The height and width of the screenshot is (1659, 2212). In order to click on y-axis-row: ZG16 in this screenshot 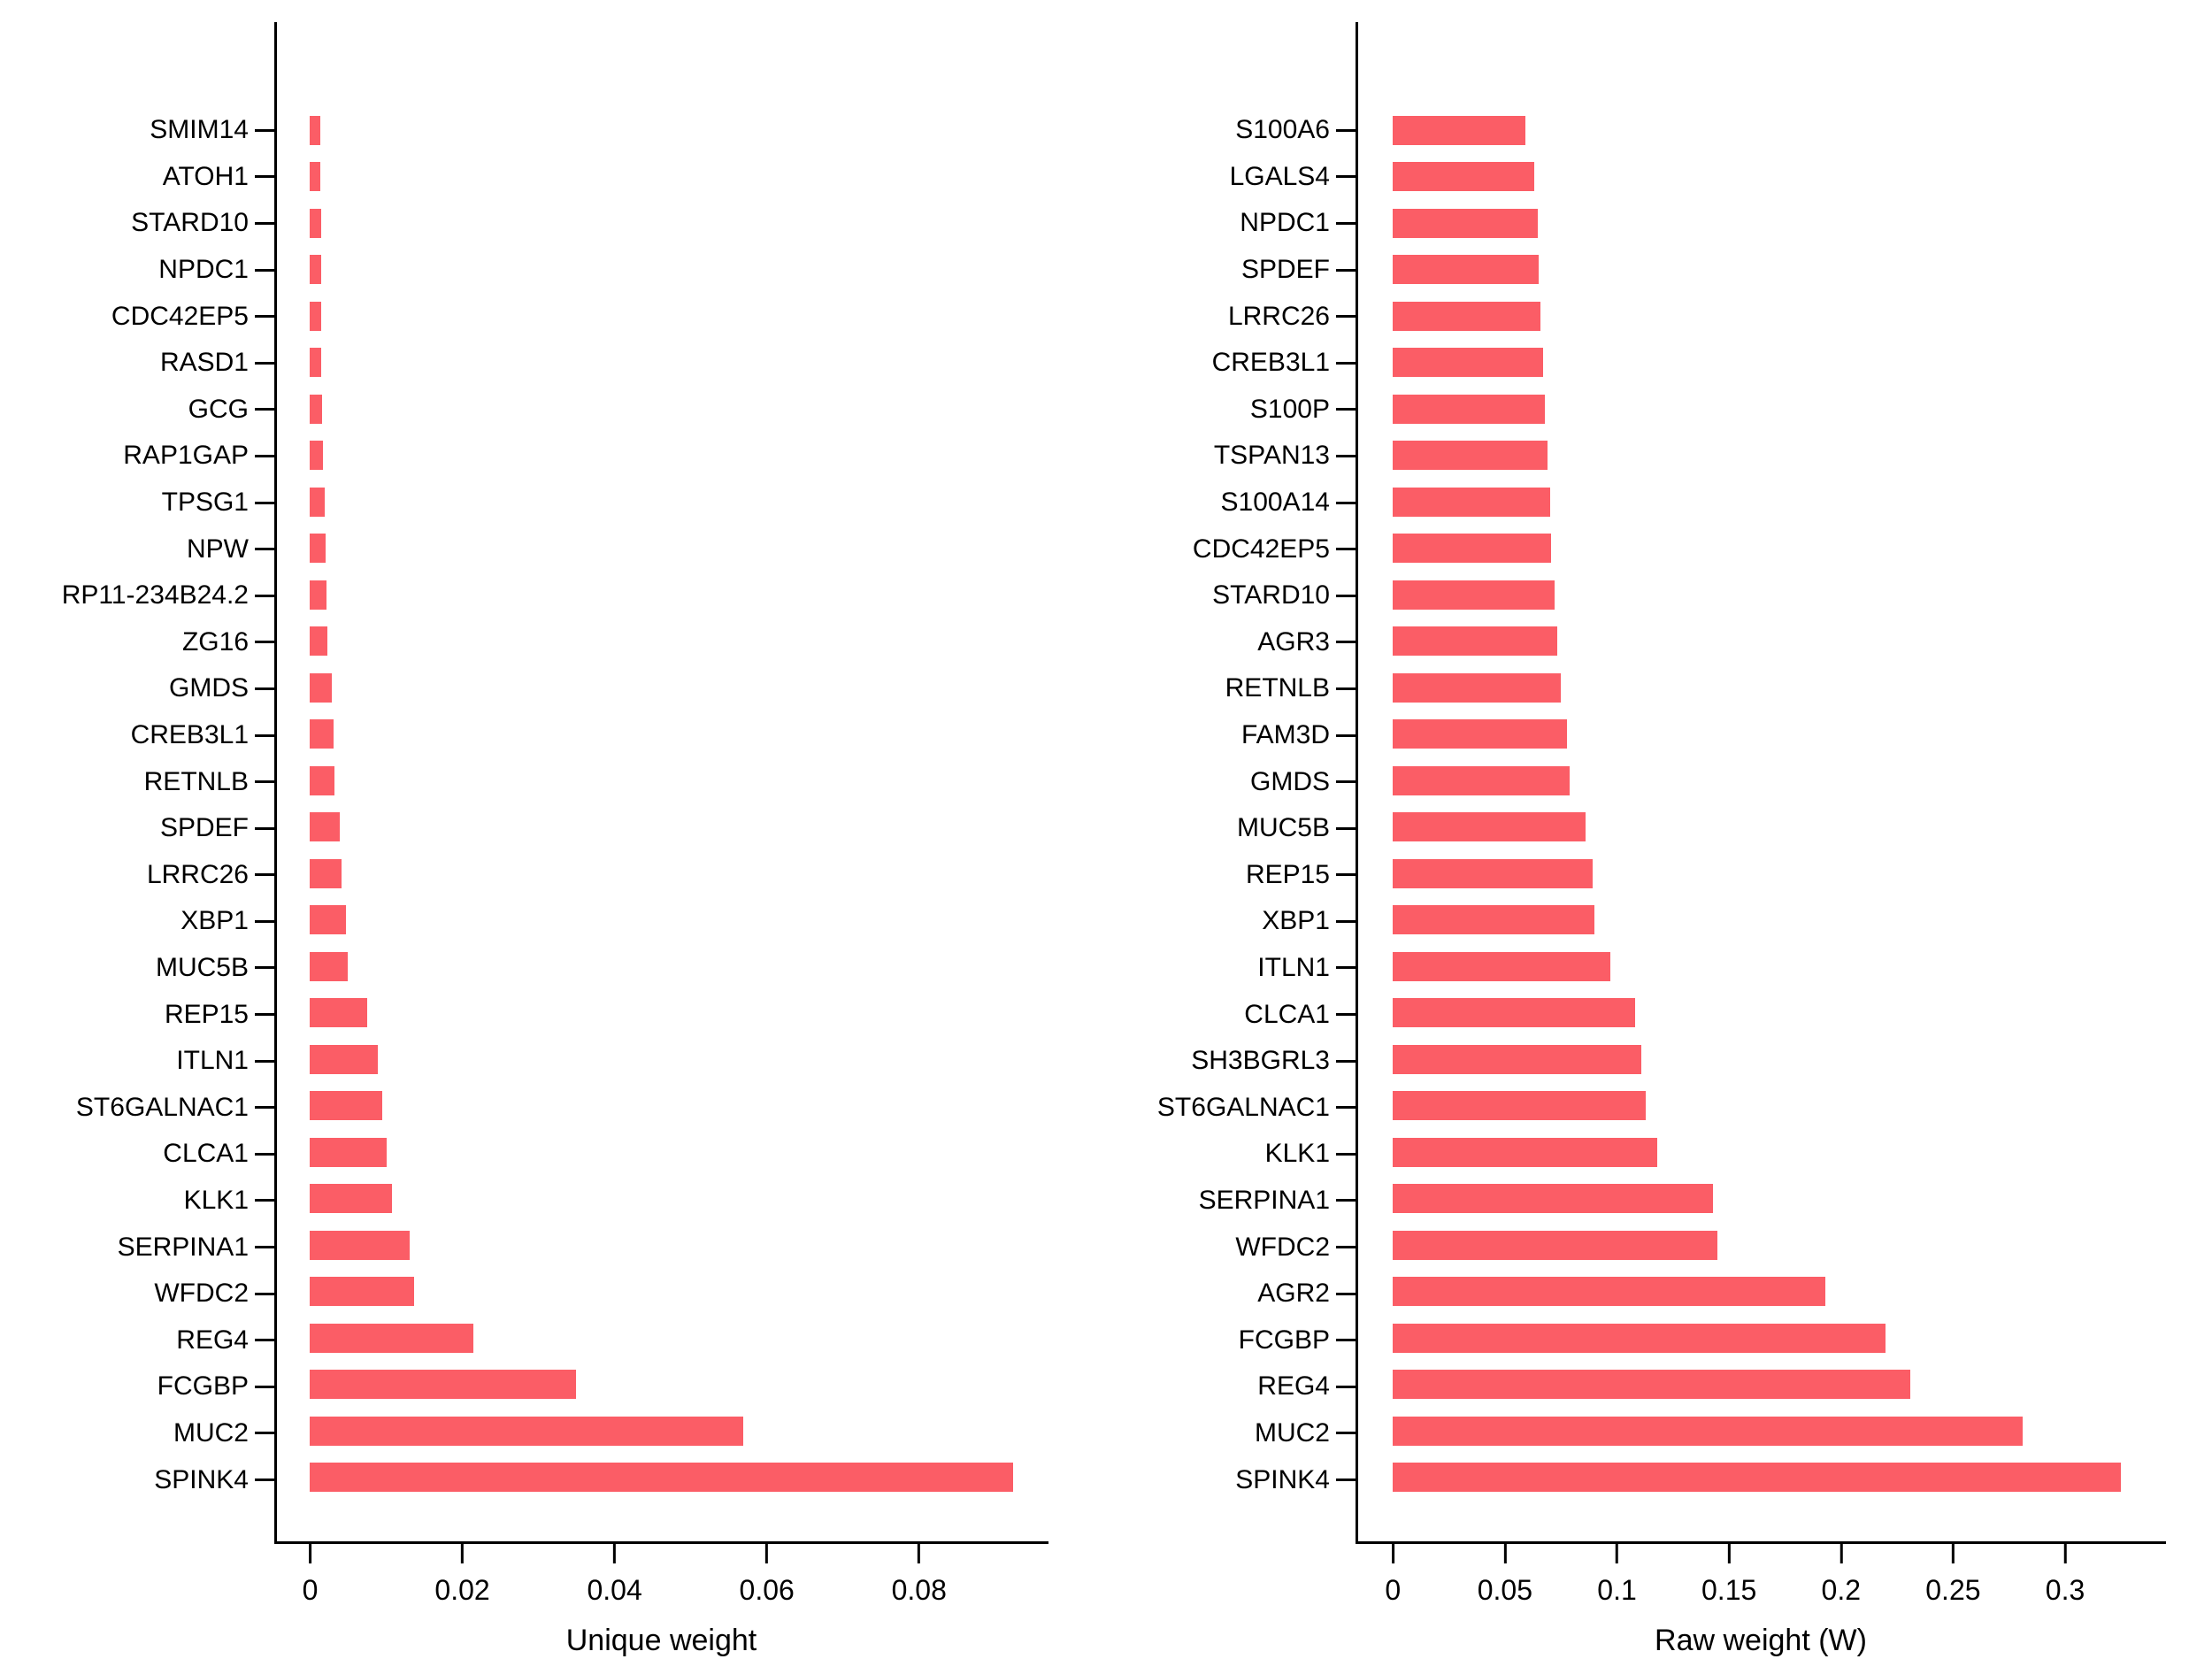, I will do `click(137, 643)`.